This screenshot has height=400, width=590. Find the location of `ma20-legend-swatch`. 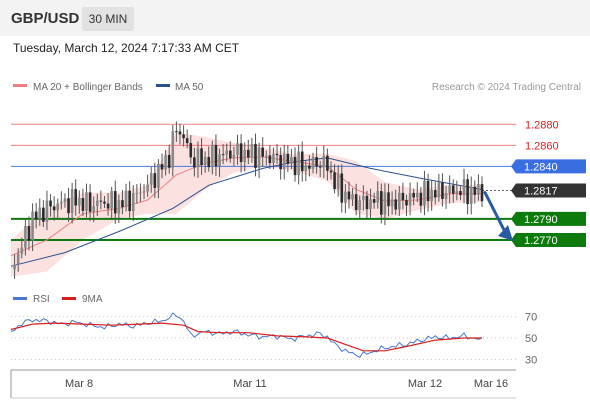

ma20-legend-swatch is located at coordinates (20, 85).